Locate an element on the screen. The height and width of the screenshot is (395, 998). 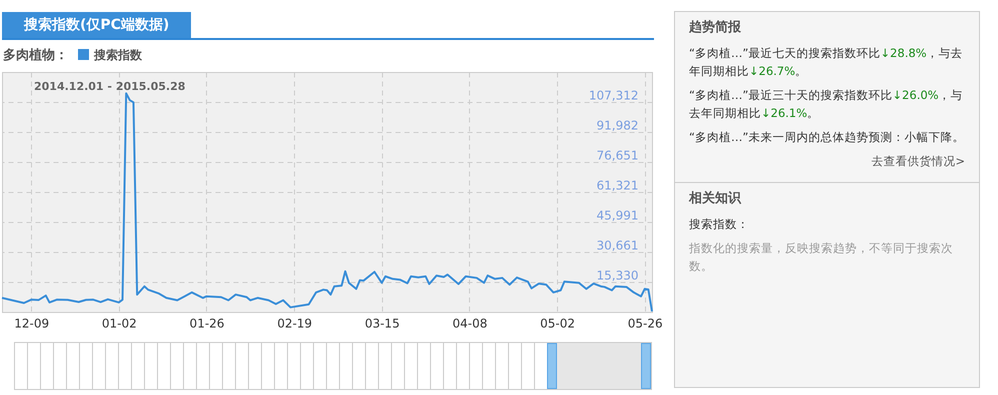
text: 搜索指数： is located at coordinates (719, 224).